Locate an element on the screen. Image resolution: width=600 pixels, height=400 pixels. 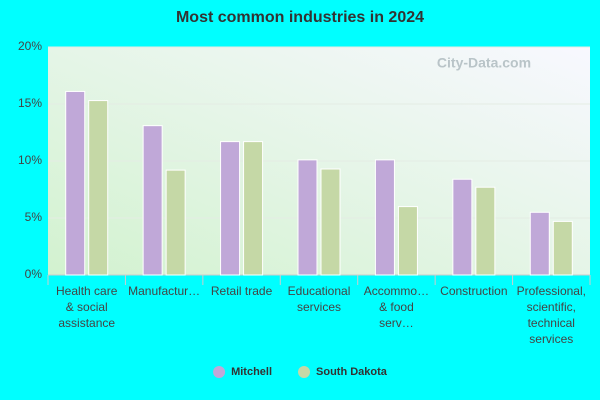
label-line: technical is located at coordinates (551, 323).